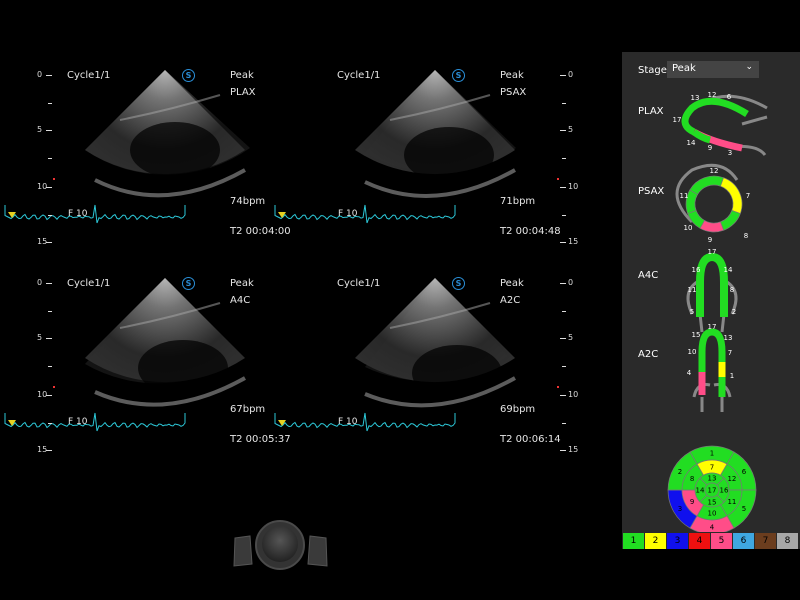 The width and height of the screenshot is (800, 600). Describe the element at coordinates (749, 67) in the screenshot. I see `chevron-down-icon: ⌄` at that location.